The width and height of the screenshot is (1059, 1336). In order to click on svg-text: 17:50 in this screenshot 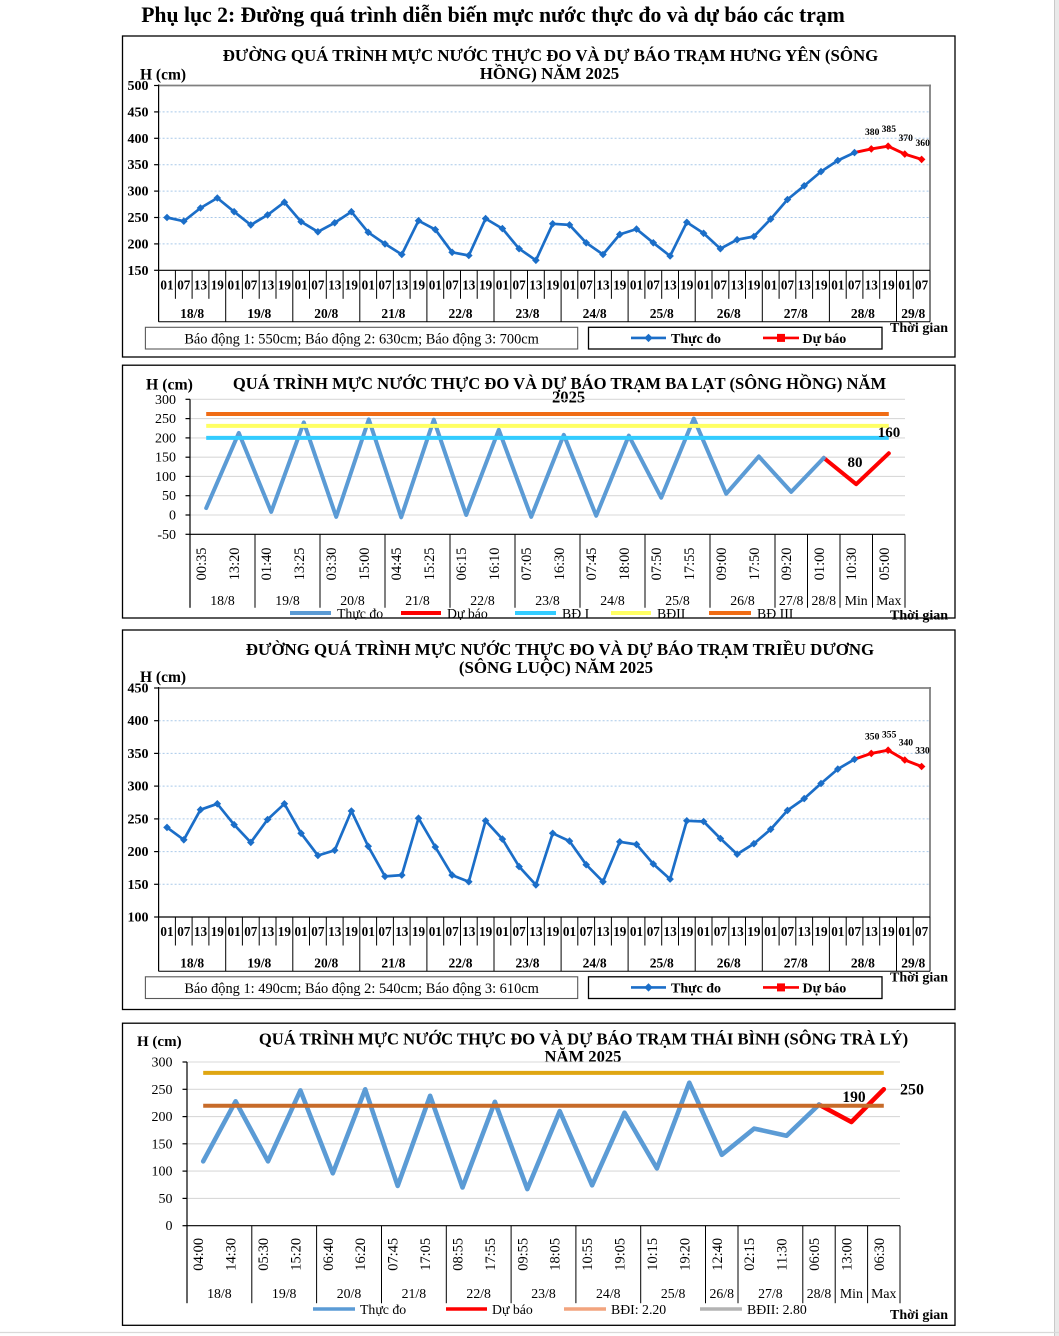, I will do `click(755, 564)`.